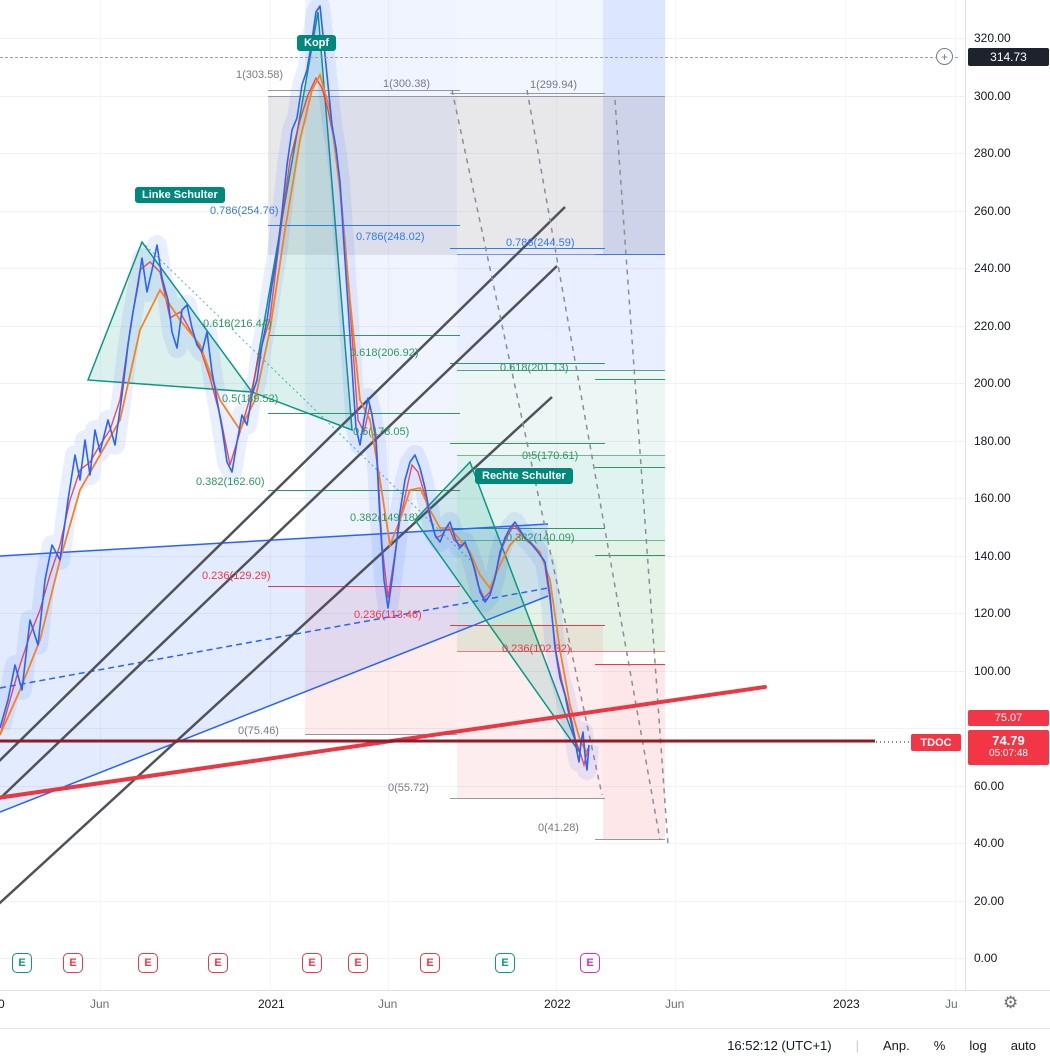  What do you see at coordinates (384, 518) in the screenshot?
I see `fib-b-level-0382: 0.382(149.18)` at bounding box center [384, 518].